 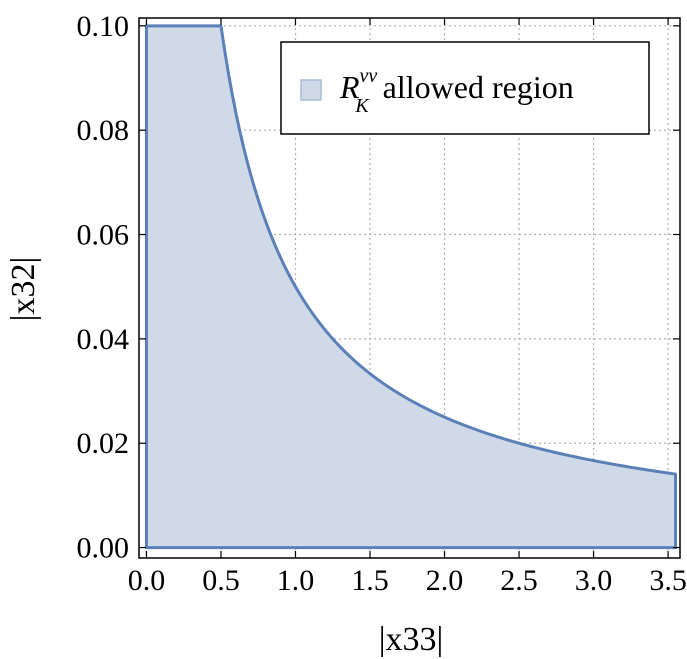 I want to click on y-tick-labels: 0.00 0.02 0.04 0.06 0.08 0.10, so click(x=103, y=287).